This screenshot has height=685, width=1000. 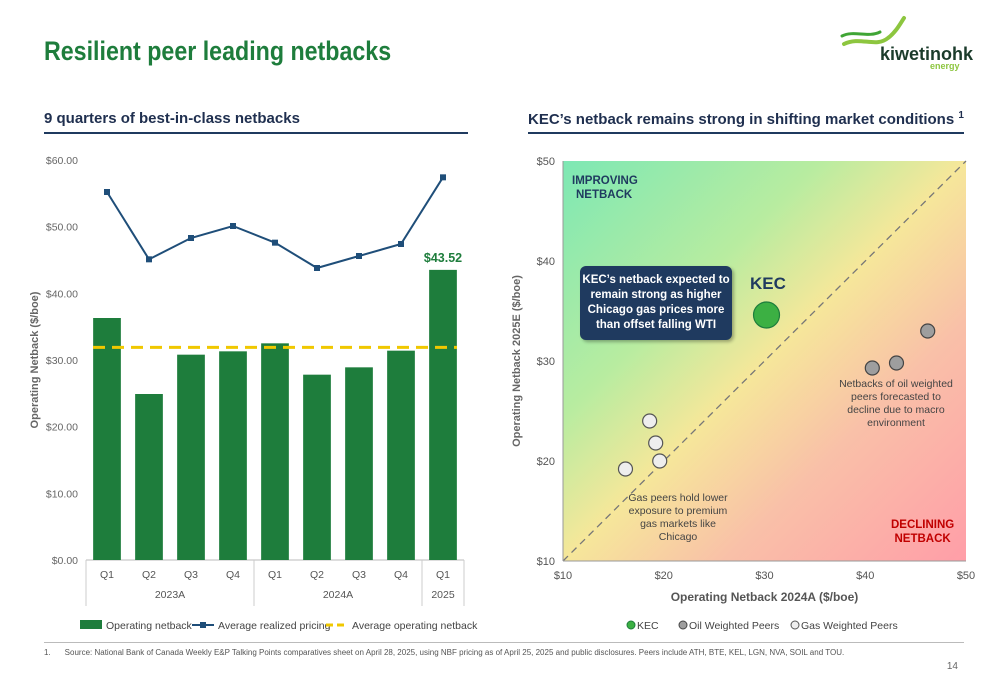 What do you see at coordinates (966, 576) in the screenshot?
I see `x-tick-label: $50` at bounding box center [966, 576].